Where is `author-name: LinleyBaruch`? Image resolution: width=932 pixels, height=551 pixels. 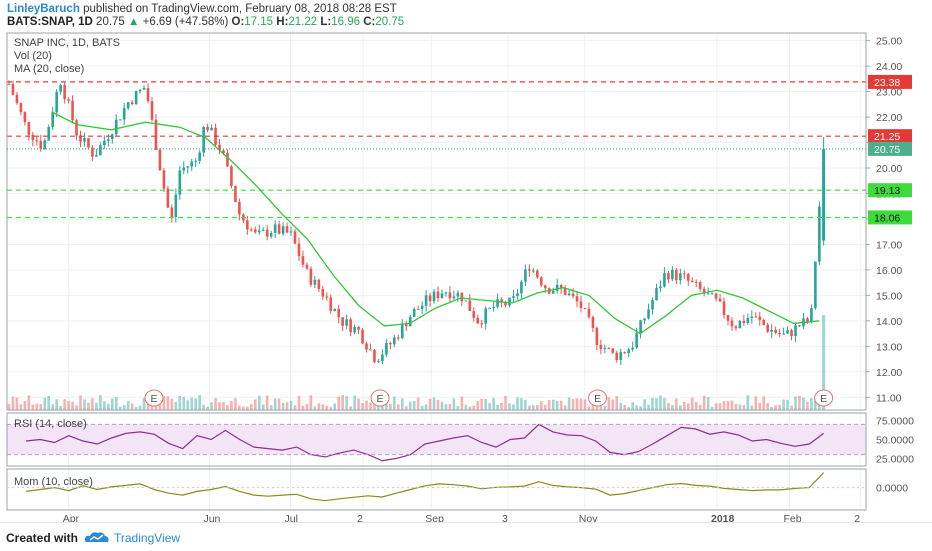 author-name: LinleyBaruch is located at coordinates (43, 9).